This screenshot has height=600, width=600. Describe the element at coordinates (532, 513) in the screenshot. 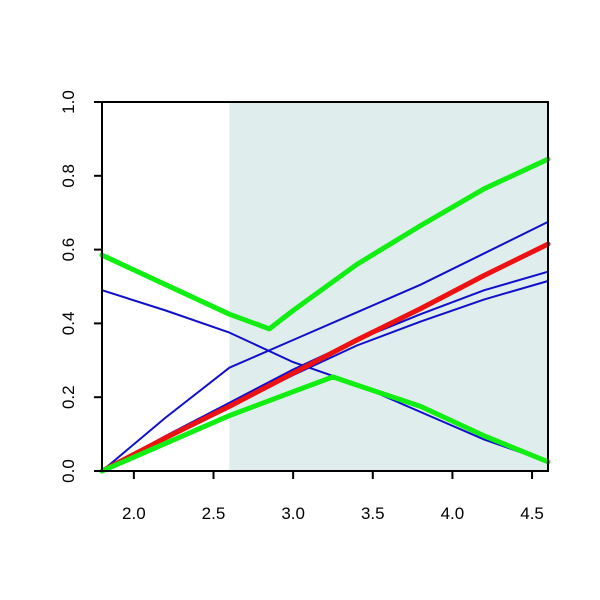

I see `x-tick-label: 4.5` at that location.